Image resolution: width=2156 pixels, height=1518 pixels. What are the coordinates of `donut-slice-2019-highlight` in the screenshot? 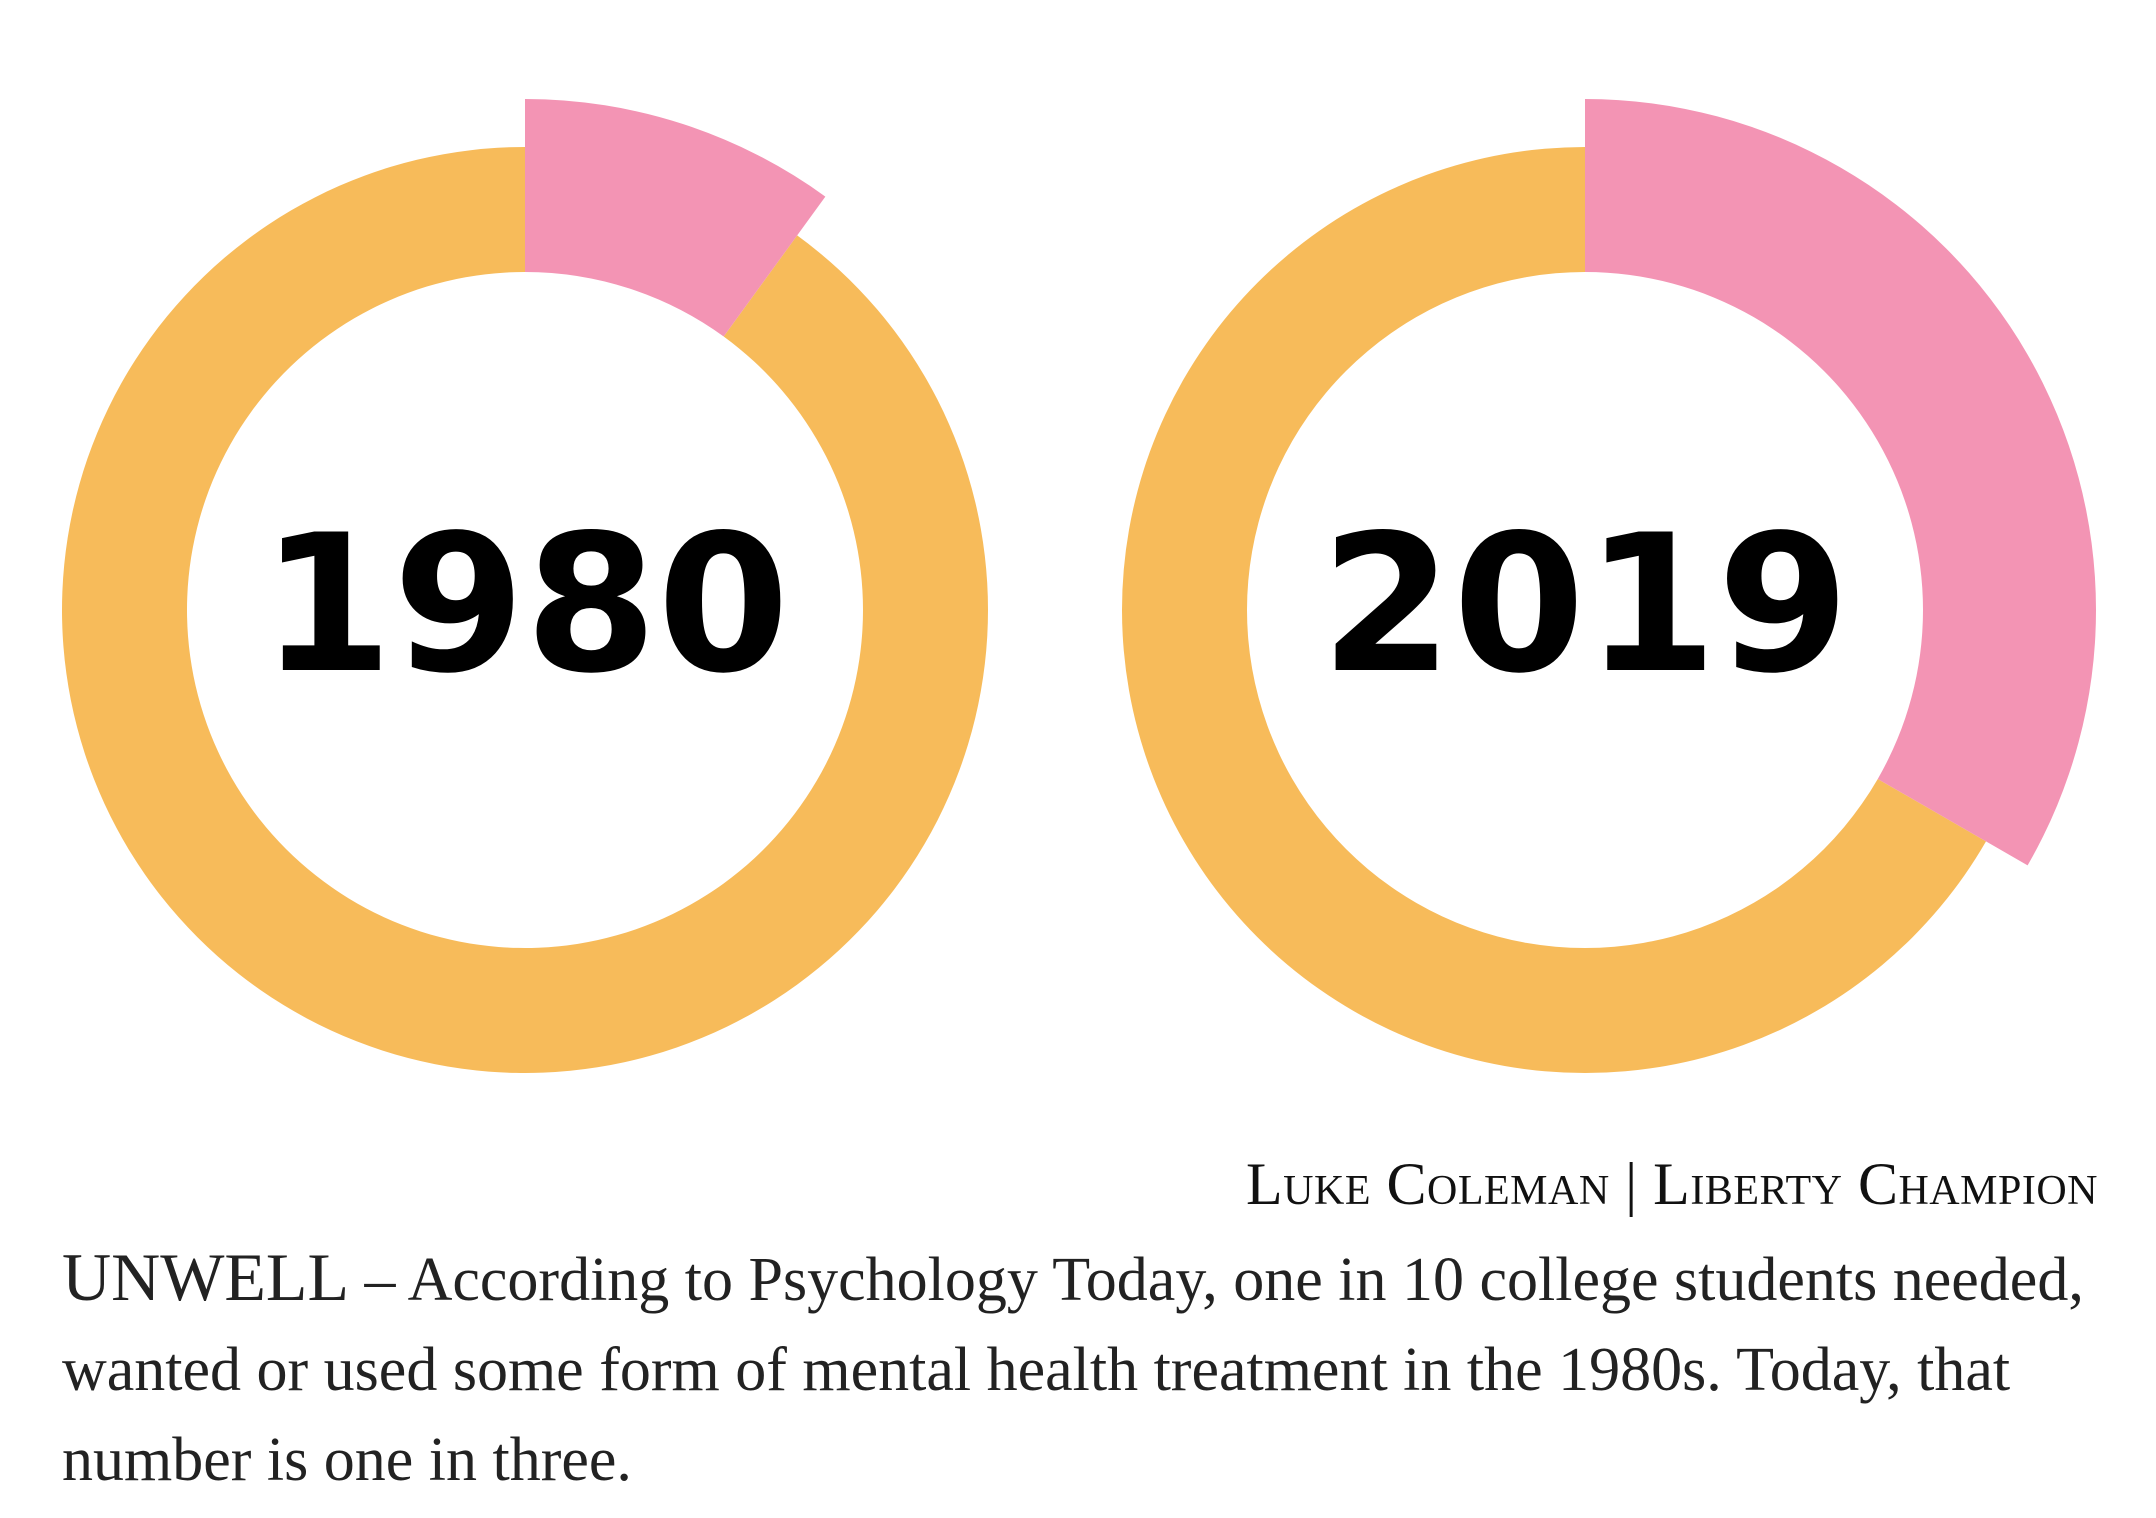 It's located at (1840, 482).